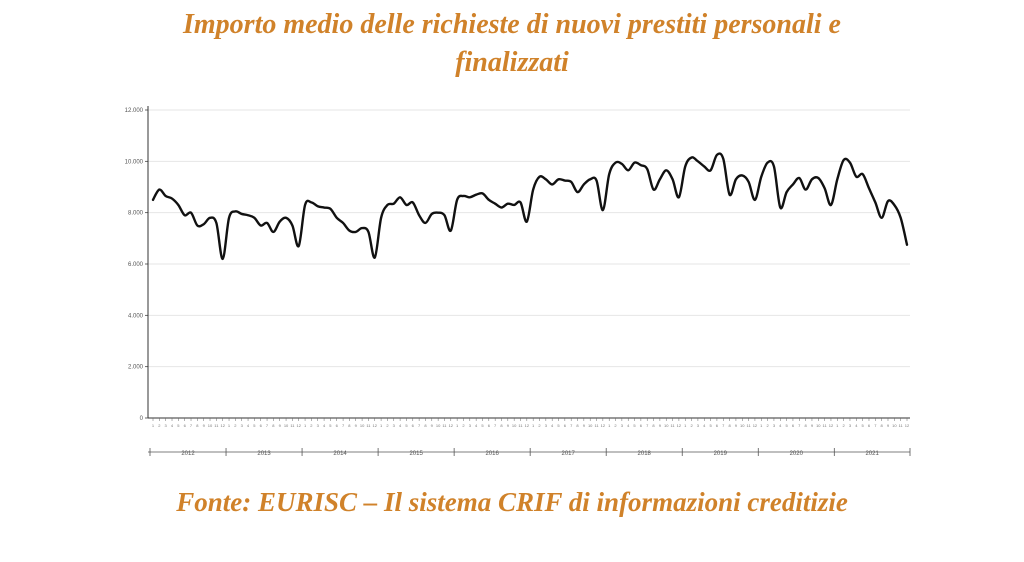 The height and width of the screenshot is (562, 1024). I want to click on series-line, so click(530, 206).